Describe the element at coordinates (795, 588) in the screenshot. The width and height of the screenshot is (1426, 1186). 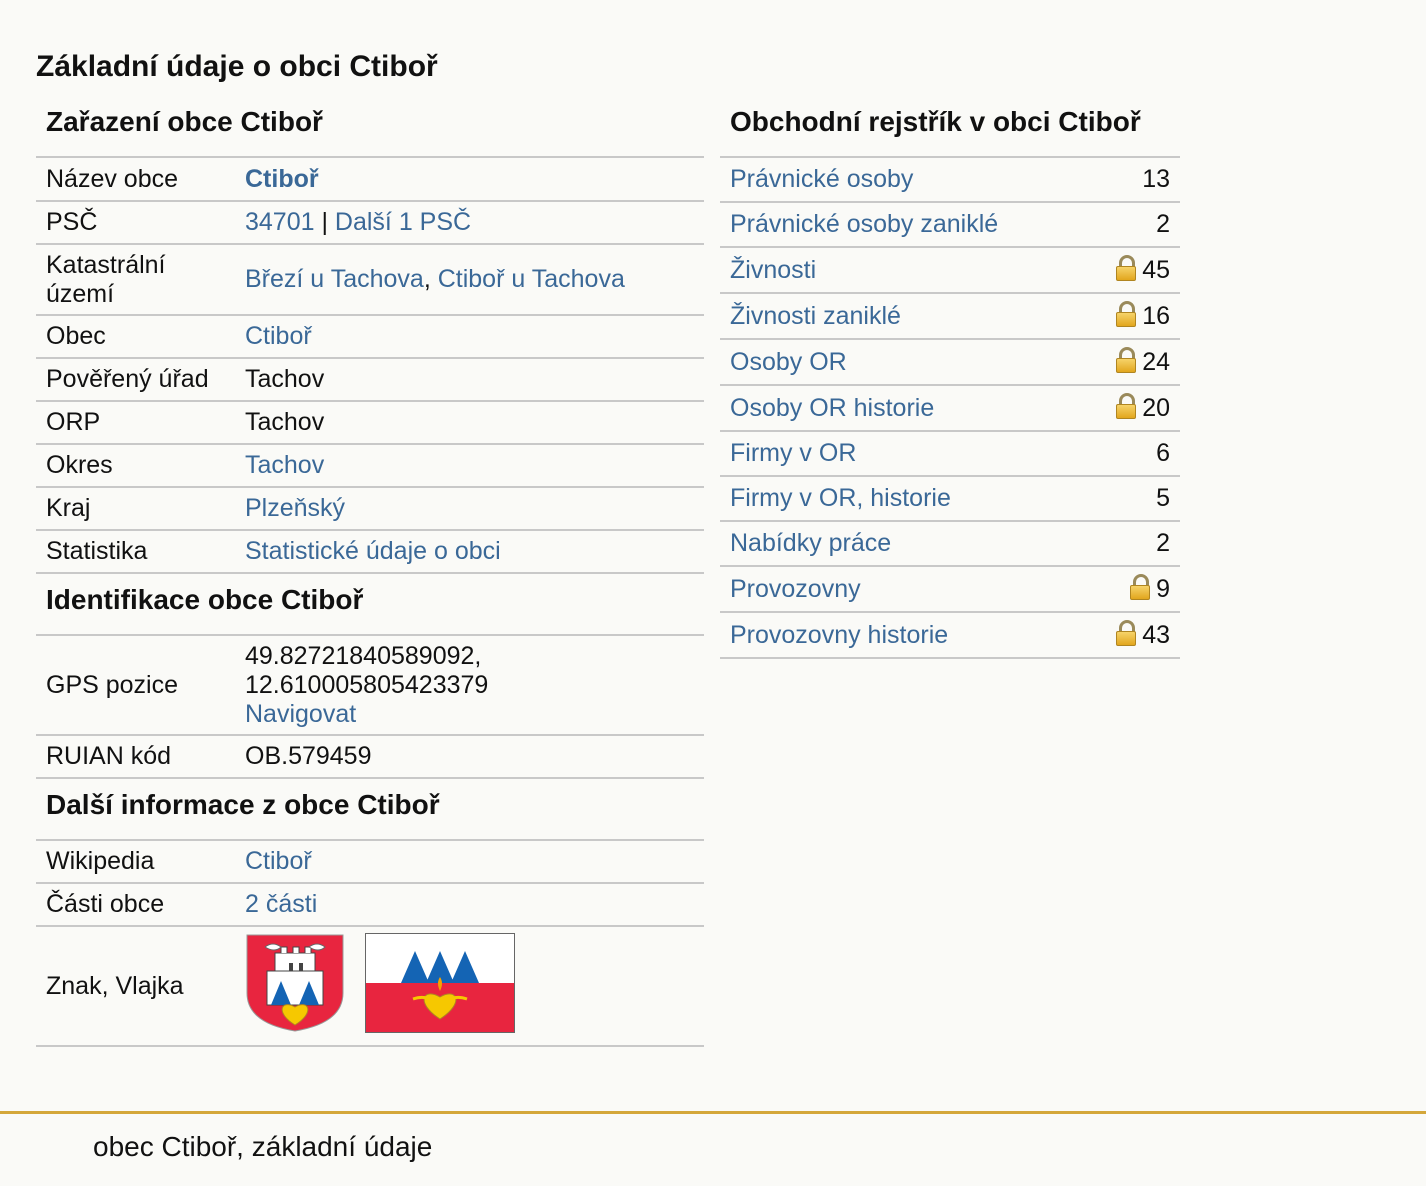
I see `rejstrik-link: Provozovny` at that location.